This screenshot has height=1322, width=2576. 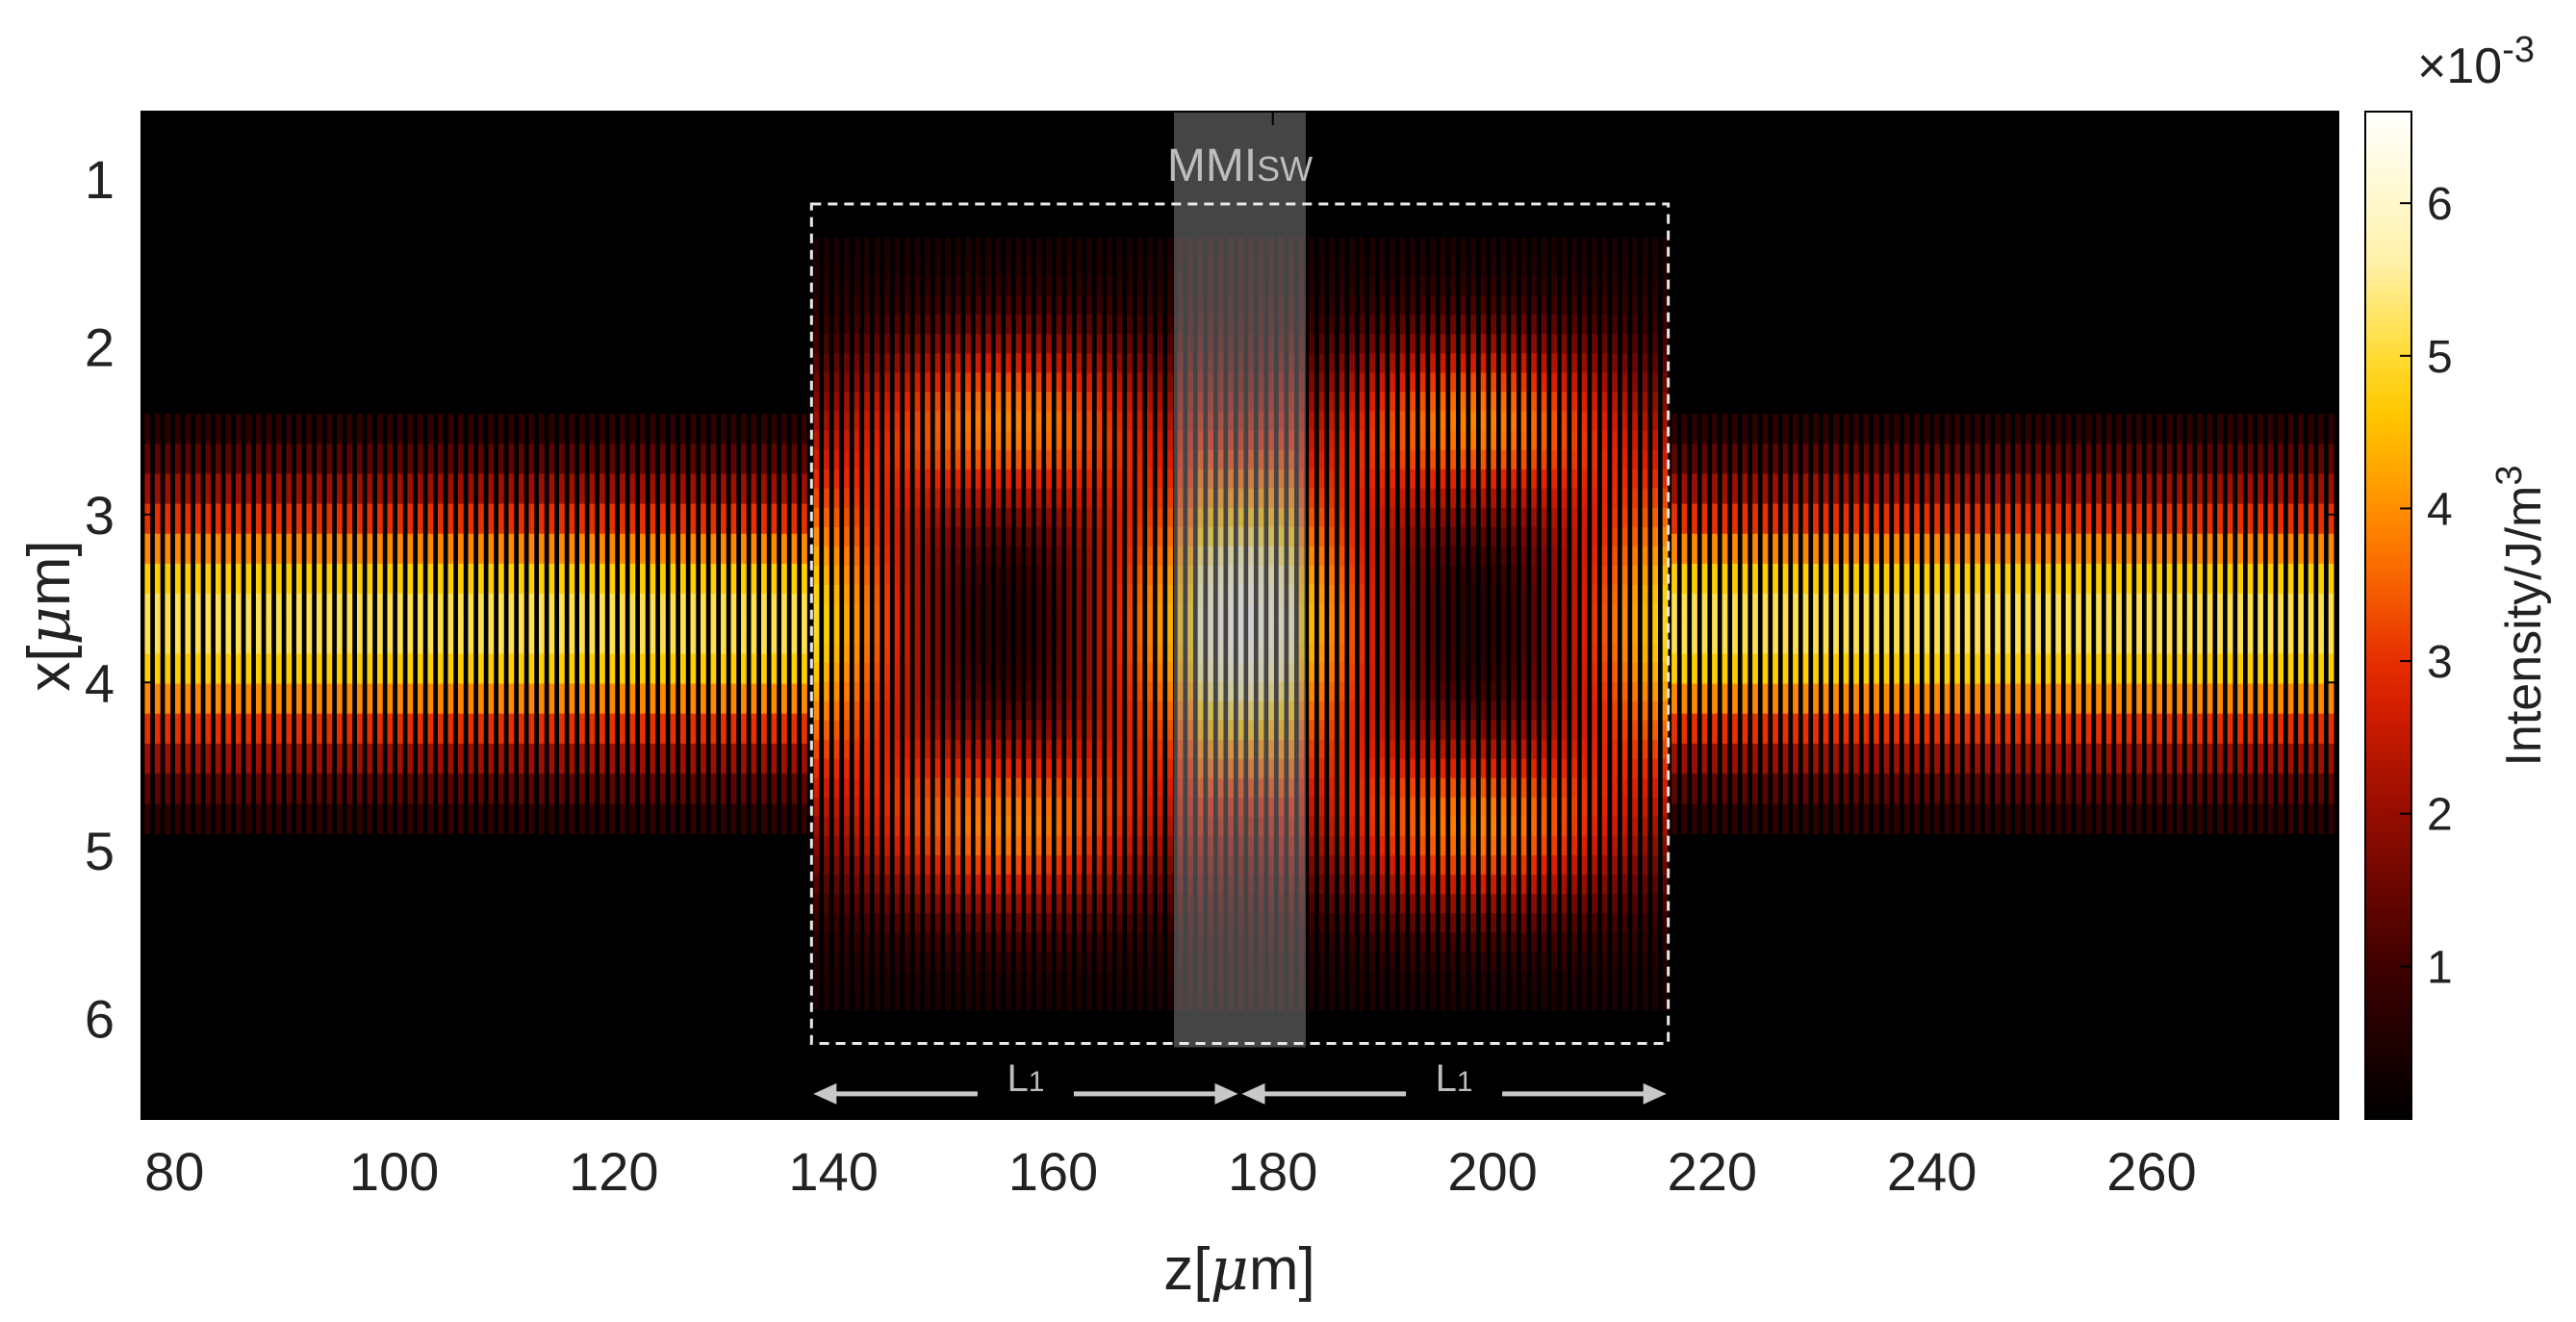 I want to click on input-waveguide-stripe, so click(x=248, y=624).